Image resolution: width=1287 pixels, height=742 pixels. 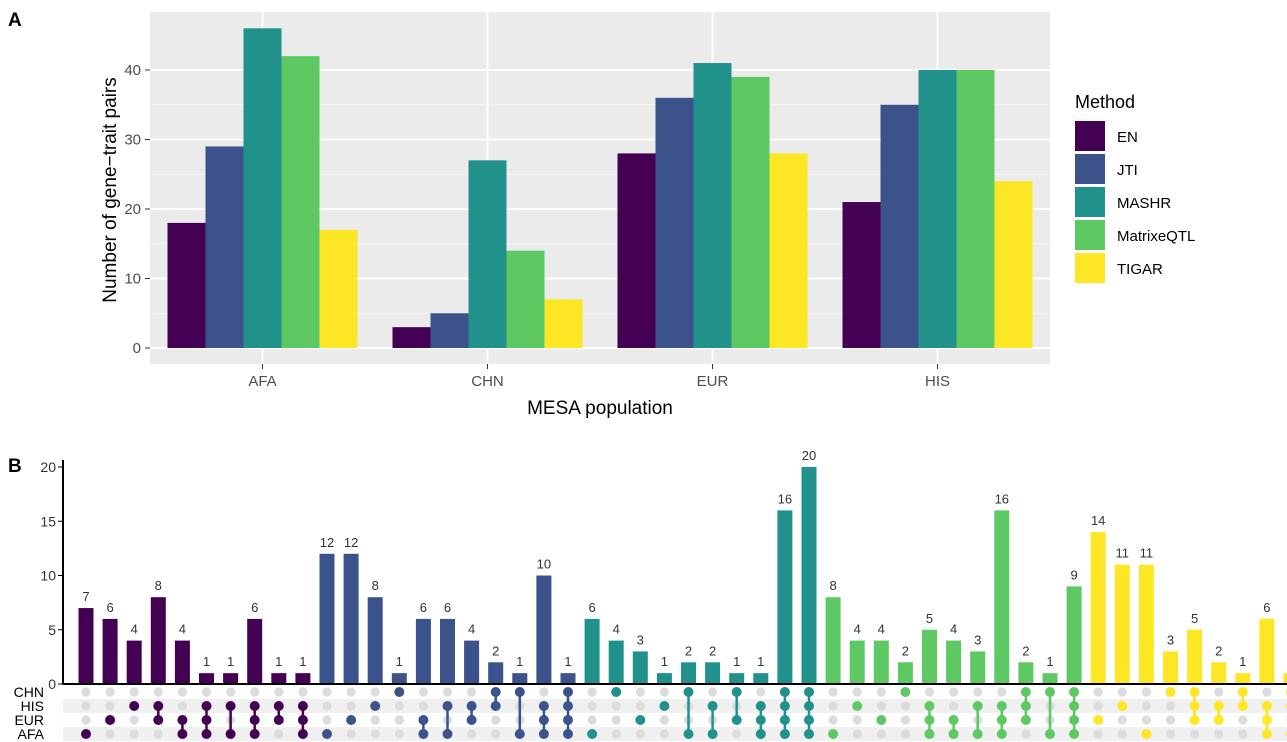 What do you see at coordinates (937, 209) in the screenshot?
I see `bar-mashr-his` at bounding box center [937, 209].